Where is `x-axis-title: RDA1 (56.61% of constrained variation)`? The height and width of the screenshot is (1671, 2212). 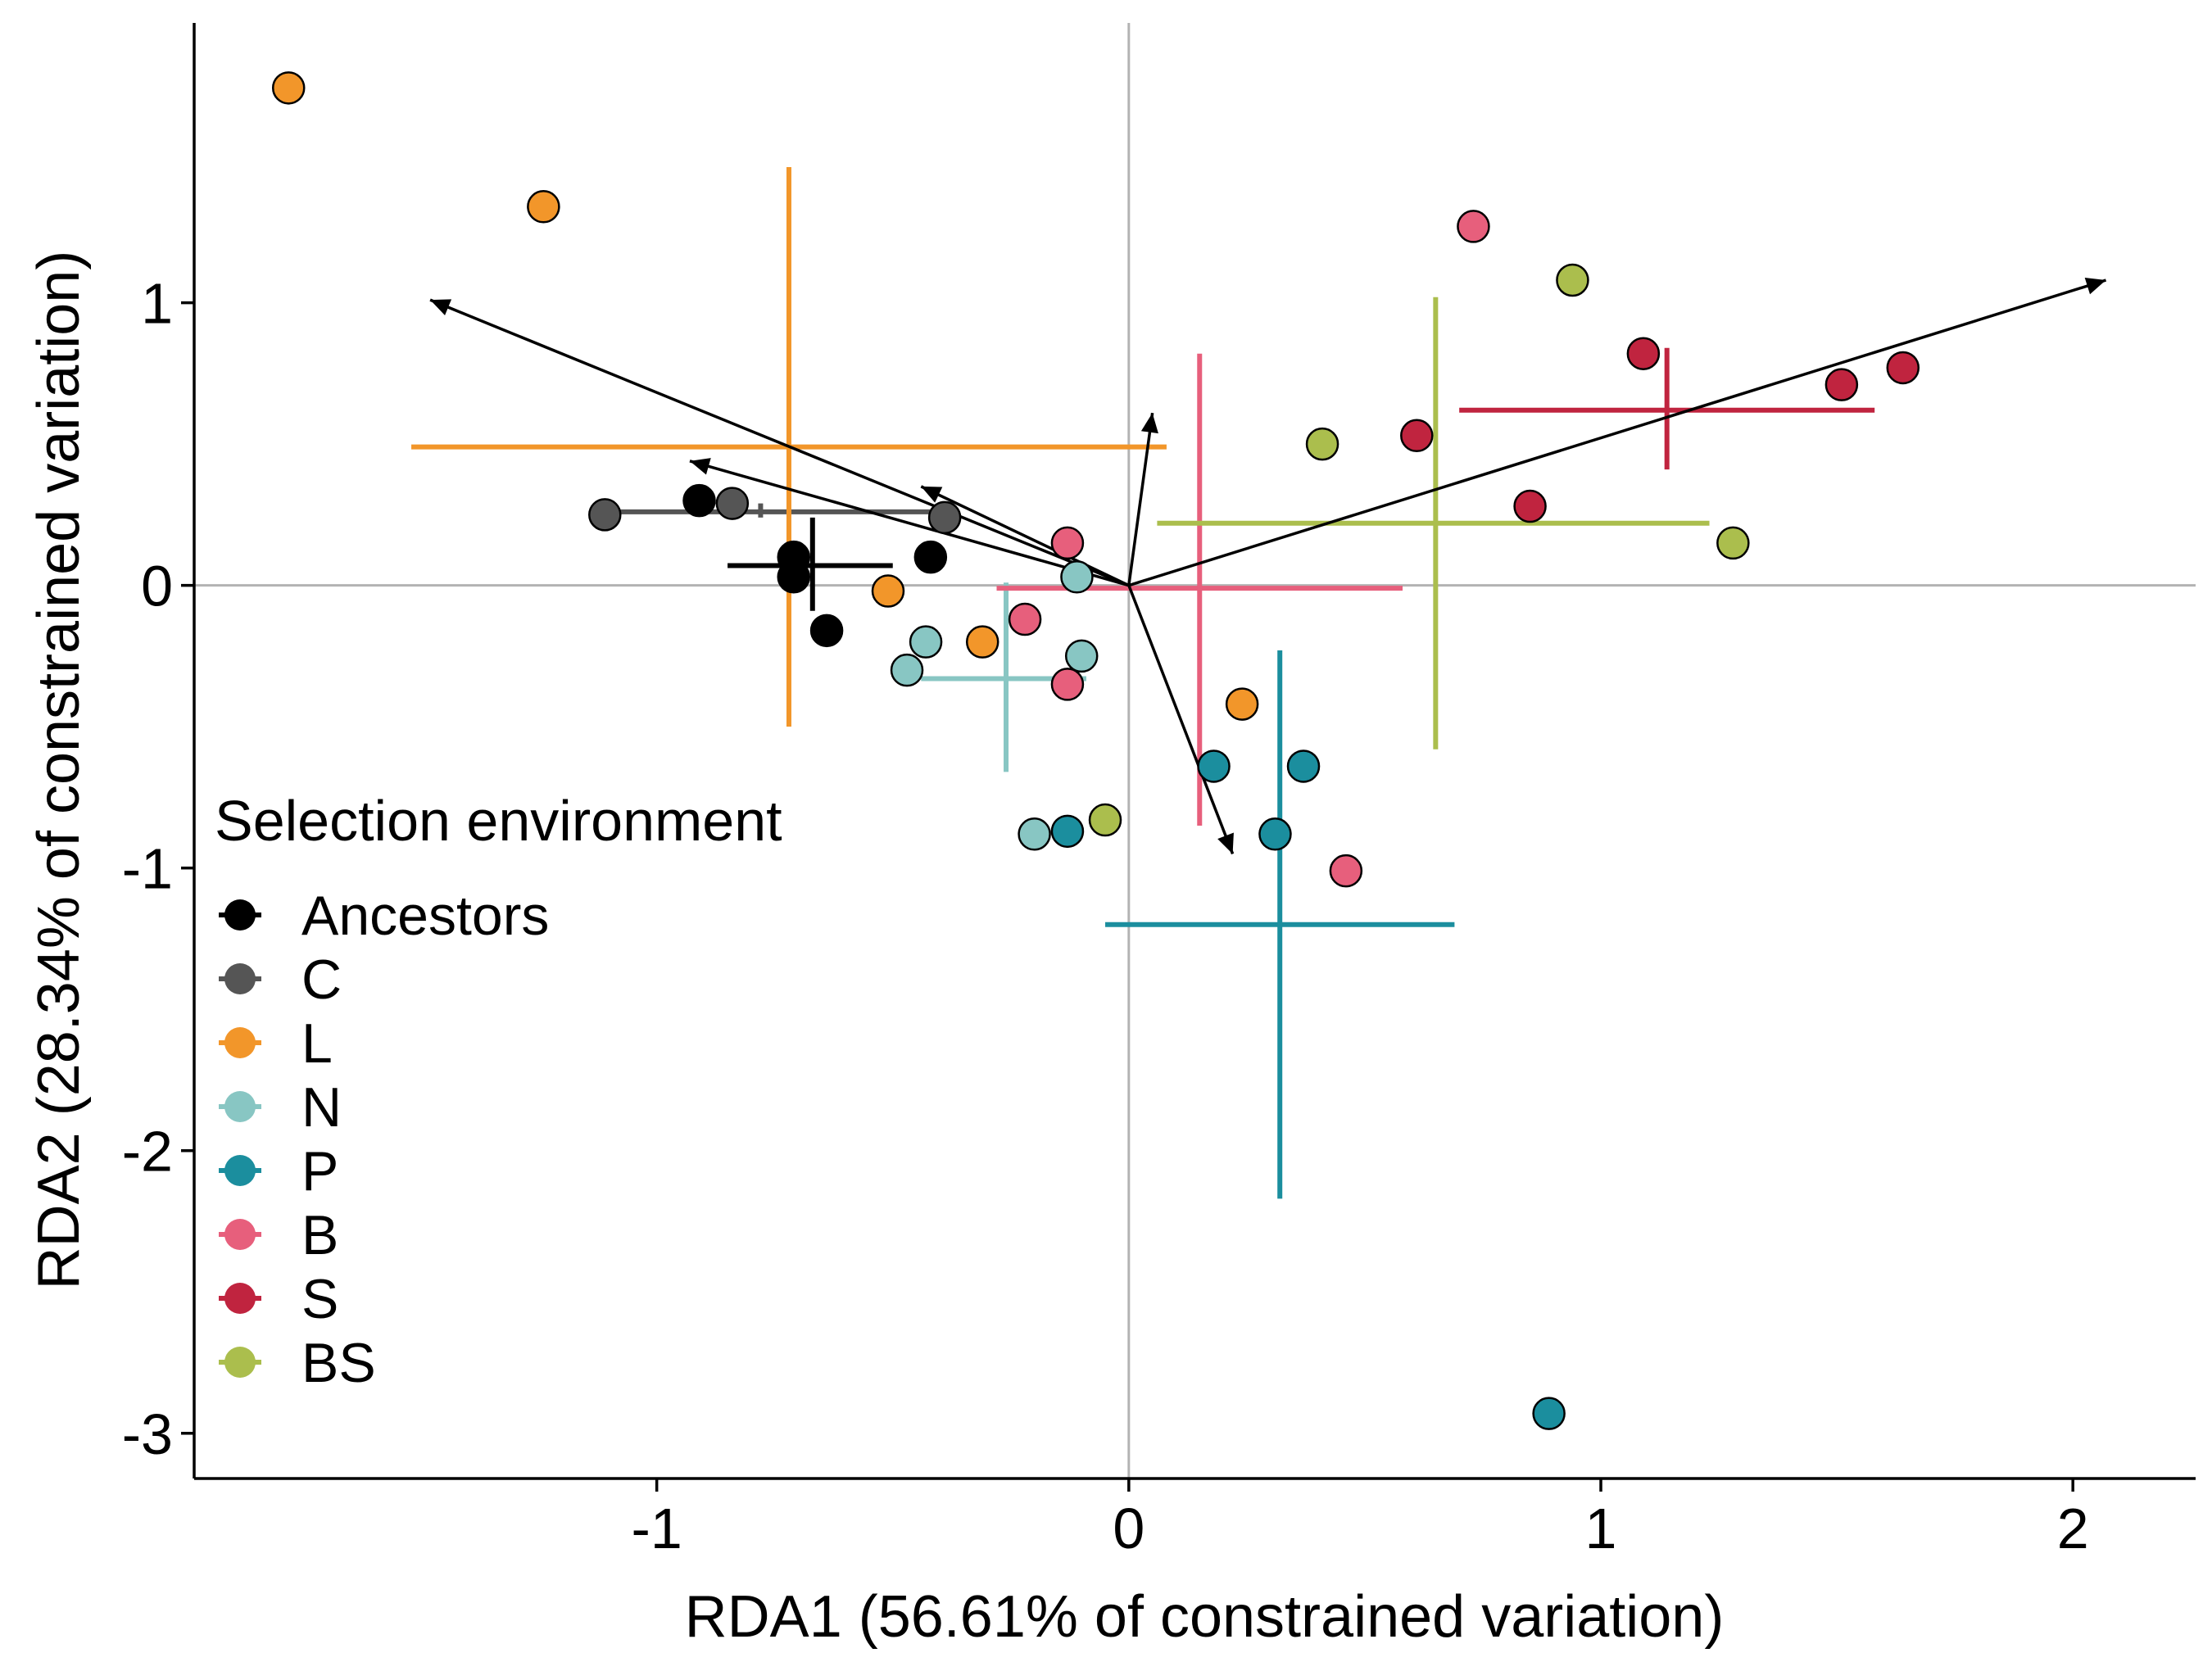 x-axis-title: RDA1 (56.61% of constrained variation) is located at coordinates (1205, 1617).